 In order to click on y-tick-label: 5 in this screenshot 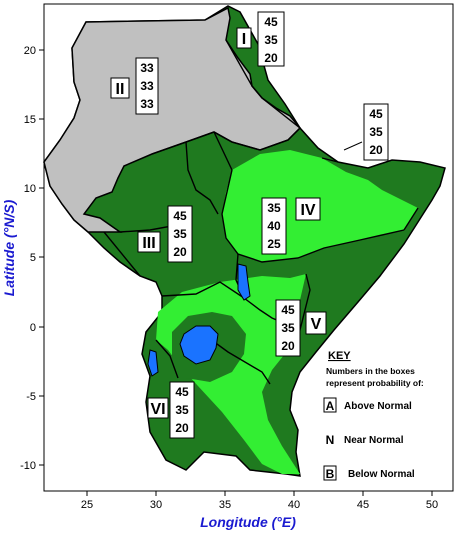, I will do `click(33, 258)`.